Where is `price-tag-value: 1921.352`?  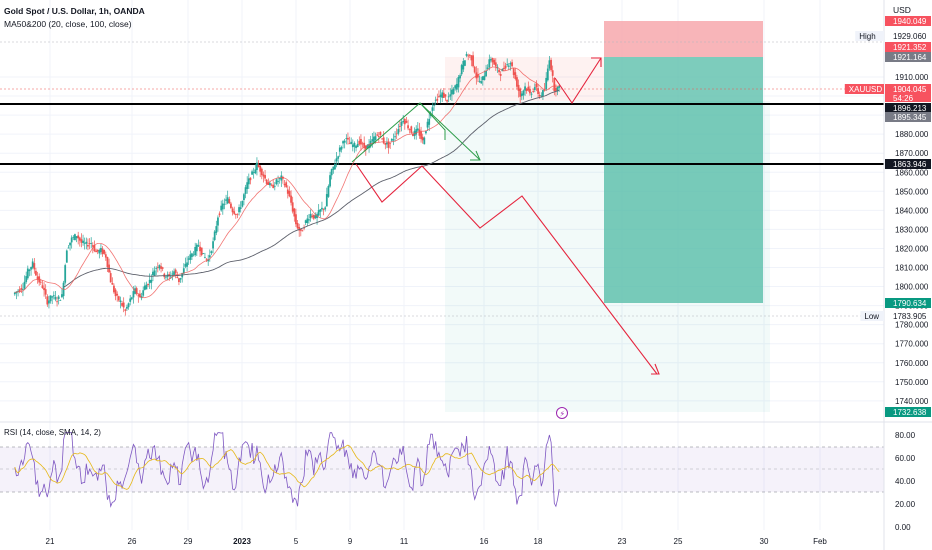
price-tag-value: 1921.352 is located at coordinates (910, 47).